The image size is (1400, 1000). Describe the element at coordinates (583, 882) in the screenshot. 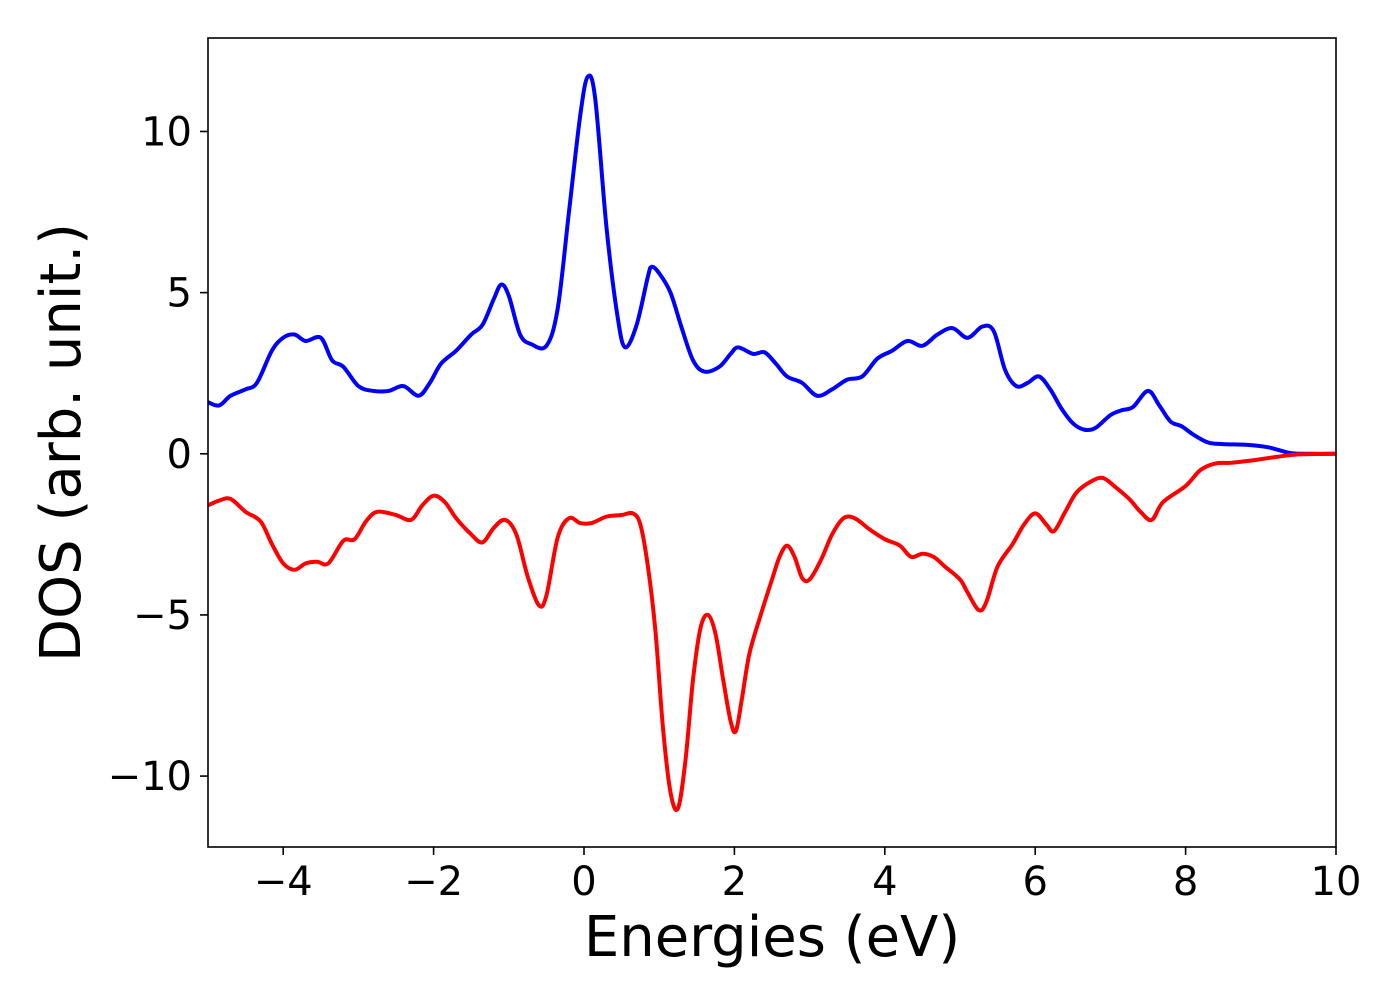

I see `x-tick-label: 0` at that location.